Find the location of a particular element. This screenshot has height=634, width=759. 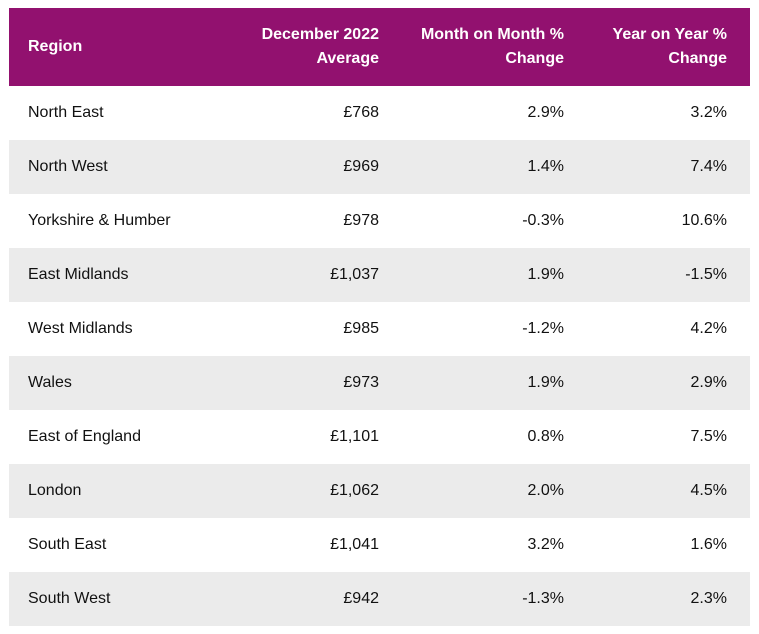

average-cell: £1,037 is located at coordinates (354, 274).